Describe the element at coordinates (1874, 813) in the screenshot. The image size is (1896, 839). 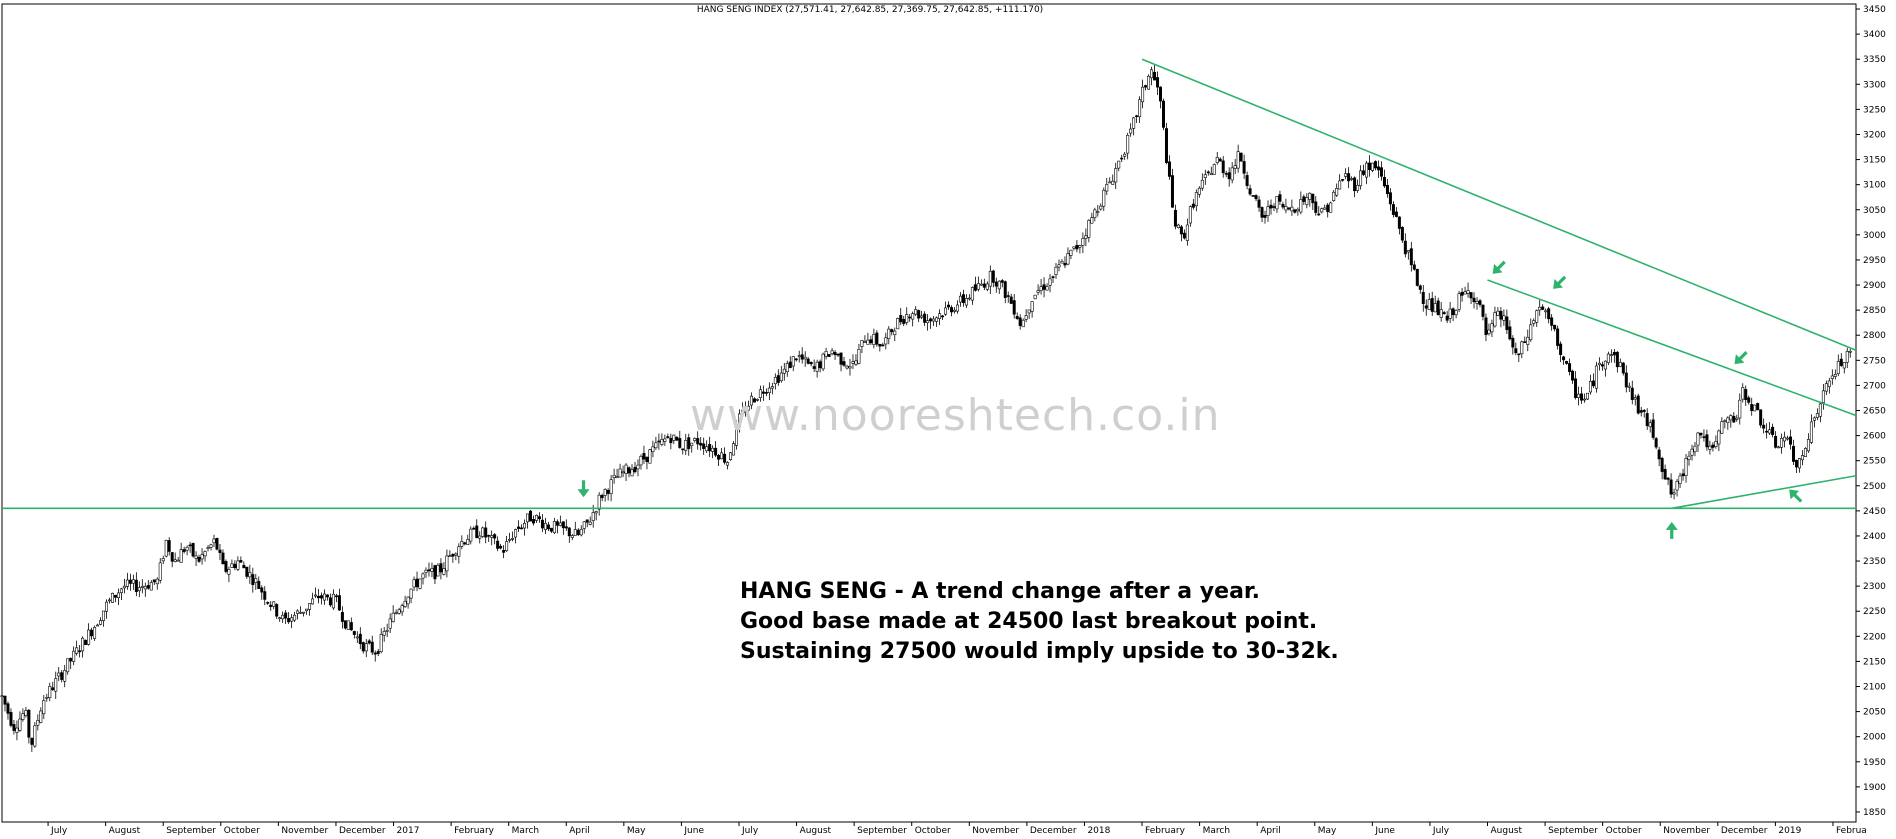
I see `y-tick-label: 1850` at that location.